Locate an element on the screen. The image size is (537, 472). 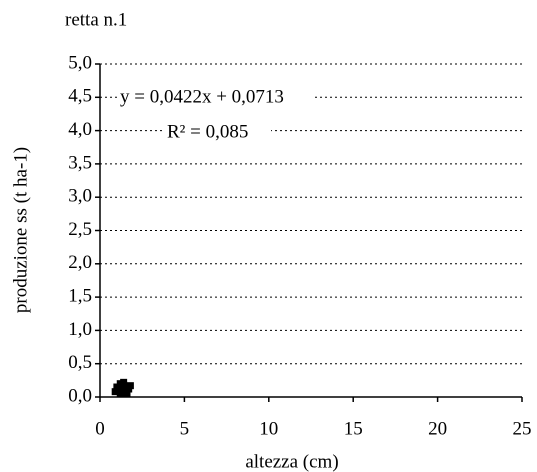
annotation: y = 0,0422x + 0,0713 is located at coordinates (202, 96).